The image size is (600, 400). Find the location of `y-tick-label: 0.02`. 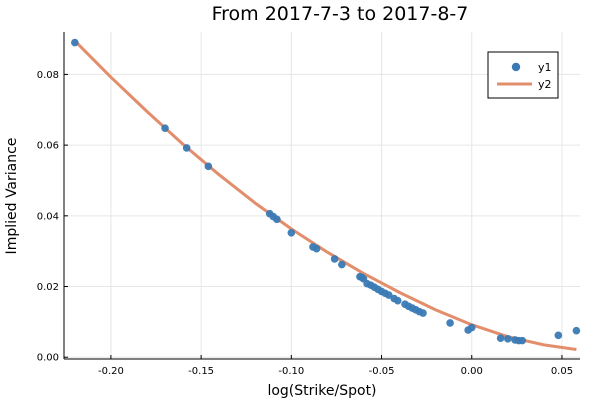

y-tick-label: 0.02 is located at coordinates (48, 287).